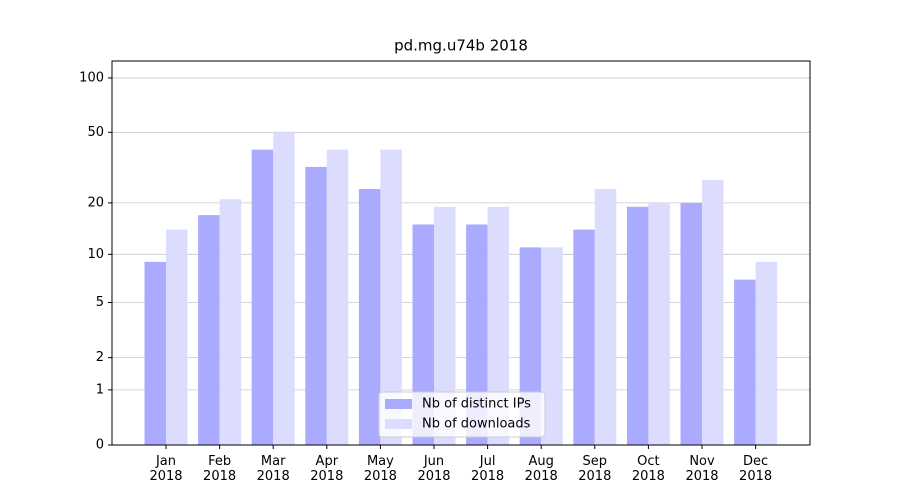  I want to click on x-tick-label: Jun 2018, so click(434, 469).